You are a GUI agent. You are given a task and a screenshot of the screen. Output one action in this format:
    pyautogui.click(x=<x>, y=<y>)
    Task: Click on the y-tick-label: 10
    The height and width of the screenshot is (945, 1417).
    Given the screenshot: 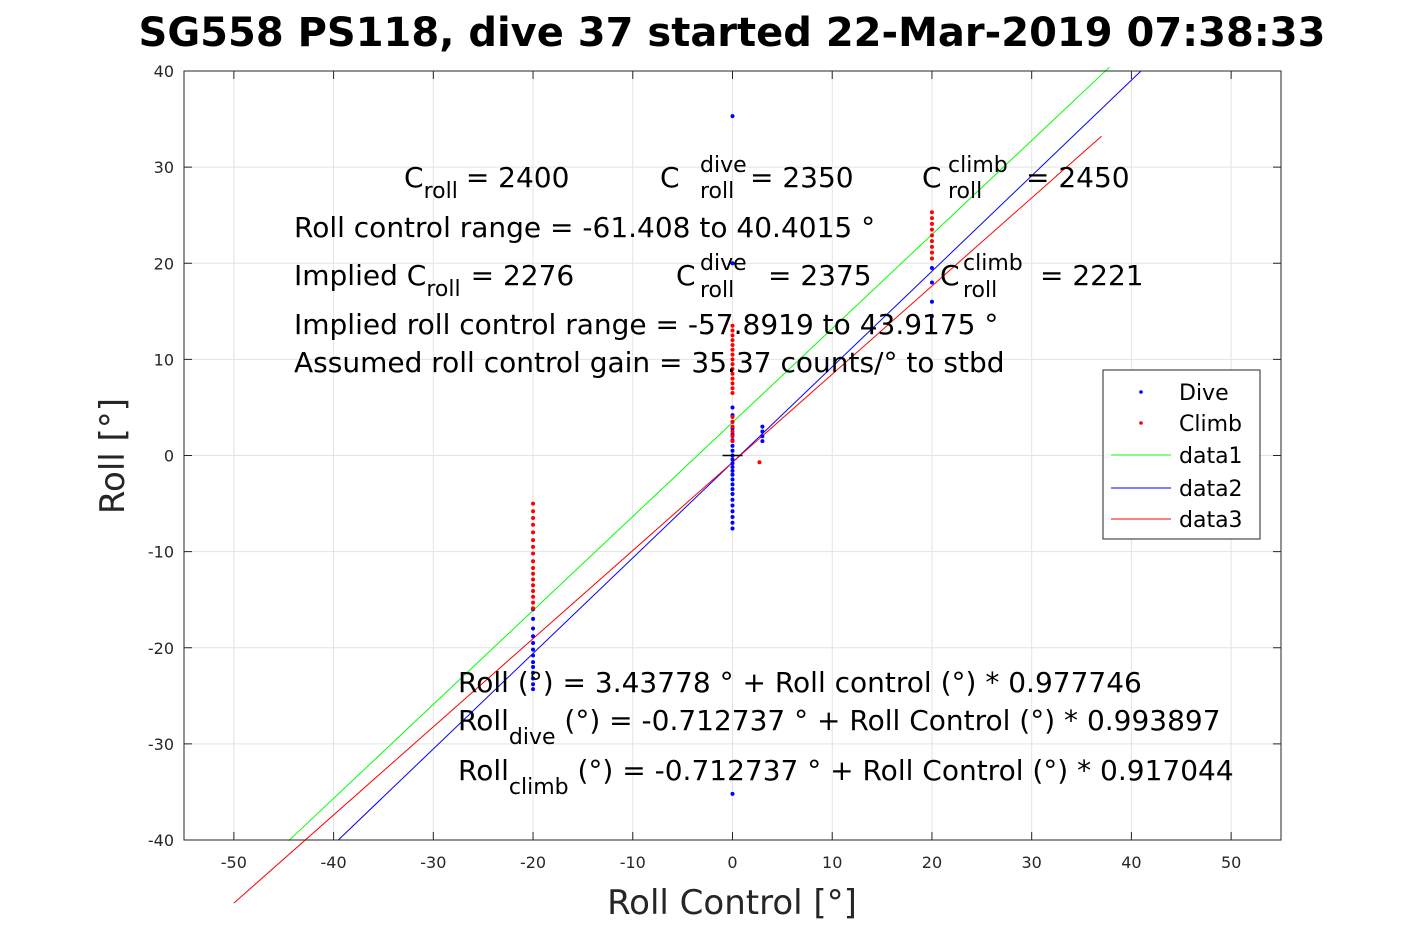 What is the action you would take?
    pyautogui.click(x=164, y=359)
    